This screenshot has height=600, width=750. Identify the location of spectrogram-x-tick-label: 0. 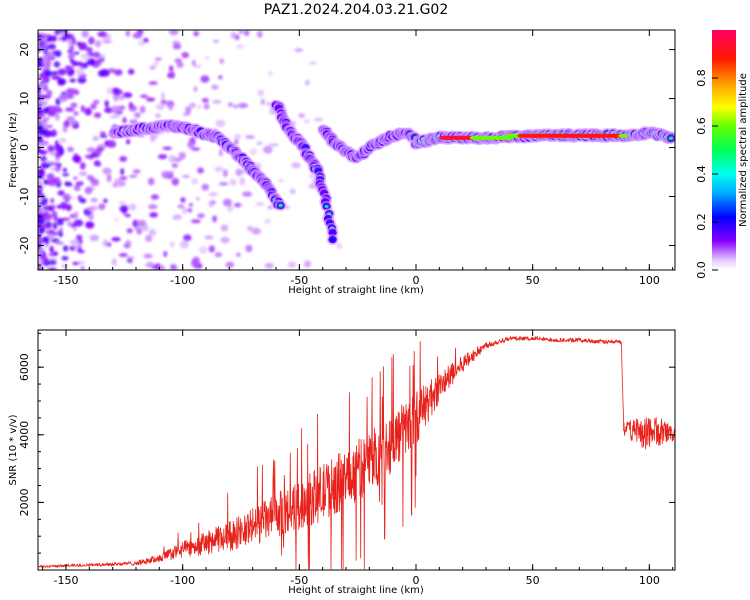
(416, 280).